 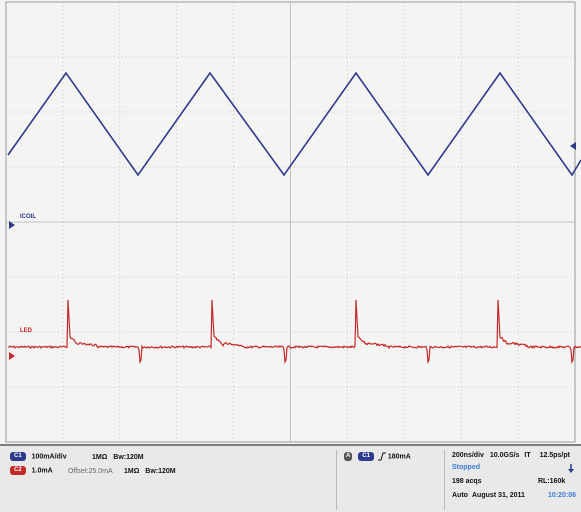 What do you see at coordinates (42, 471) in the screenshot?
I see `ch2-scale: 1.0mA` at bounding box center [42, 471].